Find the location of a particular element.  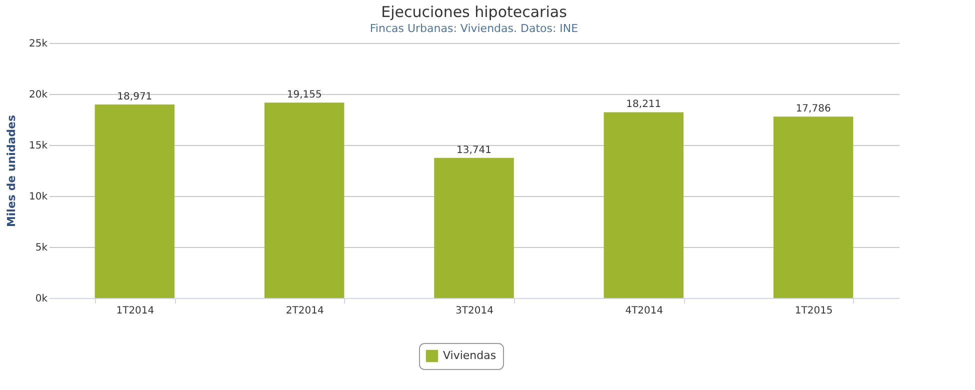

chart-title: Ejecuciones hipotecarias is located at coordinates (474, 12).